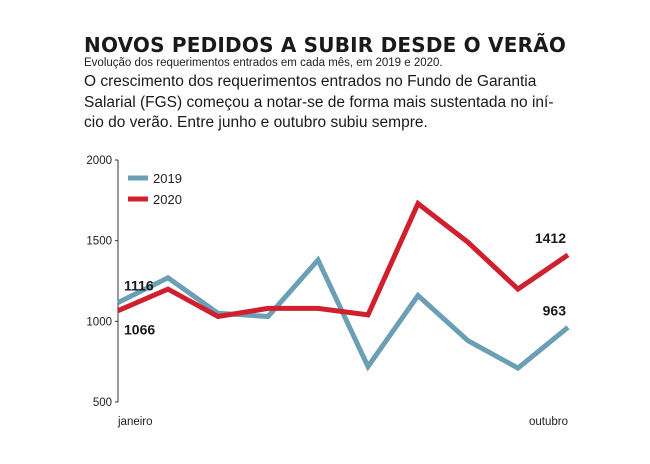 This screenshot has height=464, width=650. Describe the element at coordinates (99, 161) in the screenshot. I see `y-tick-label: 2000` at that location.